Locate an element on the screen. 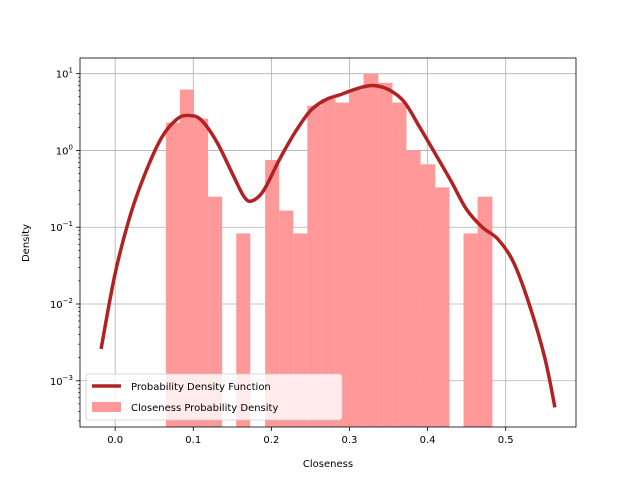  x-axis-title: Closeness is located at coordinates (328, 464).